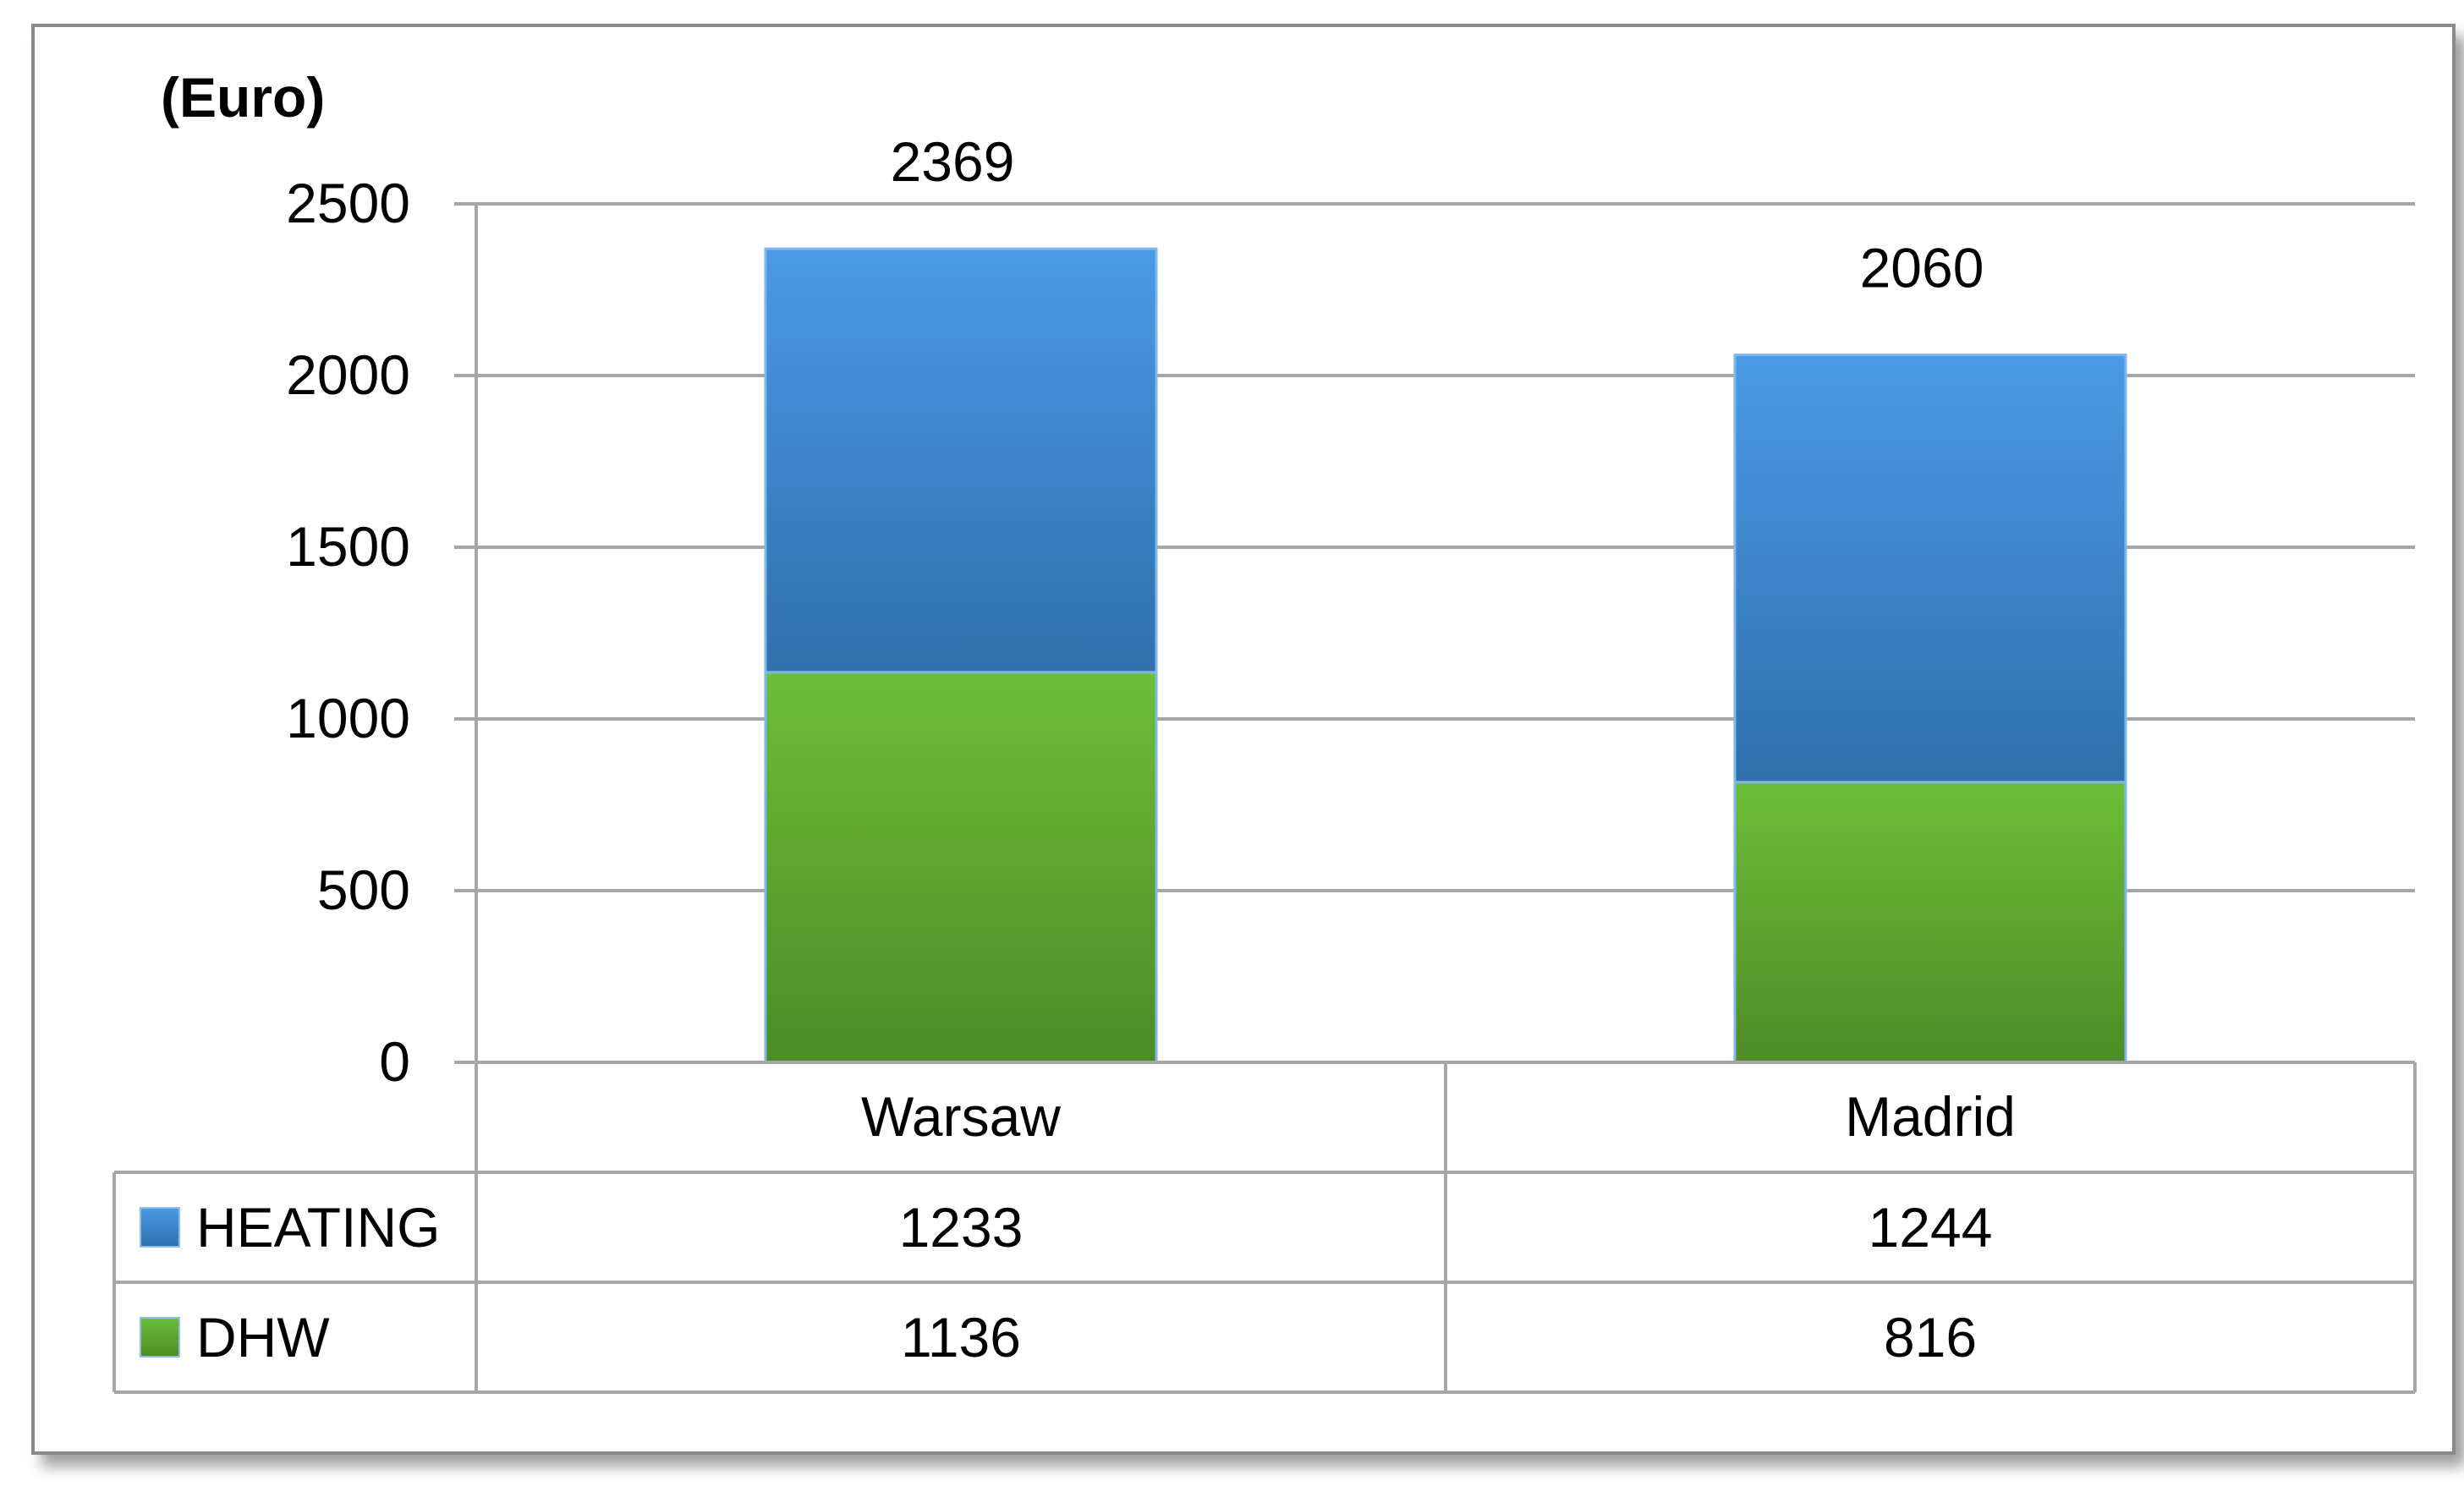  Describe the element at coordinates (318, 1227) in the screenshot. I see `legend-label: HEATING` at that location.